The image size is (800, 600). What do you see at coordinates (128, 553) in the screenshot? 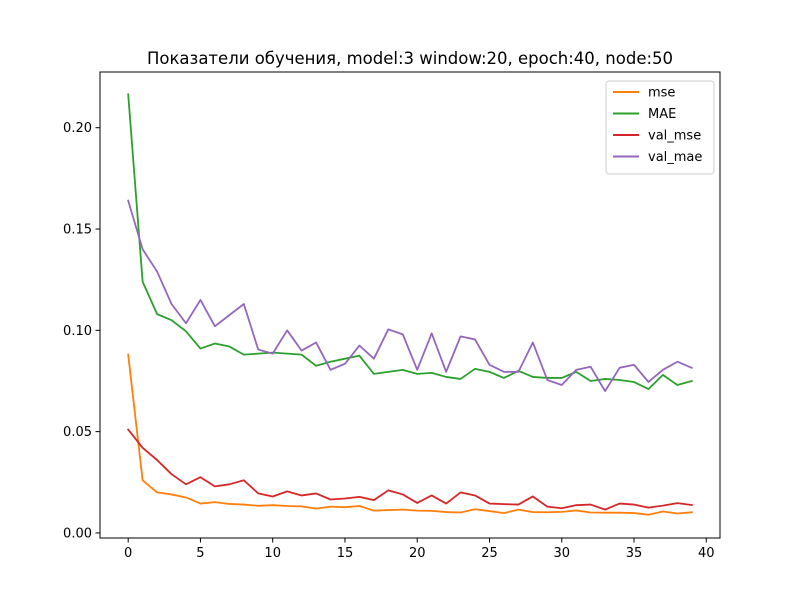
I see `x-tick-label: 0` at bounding box center [128, 553].